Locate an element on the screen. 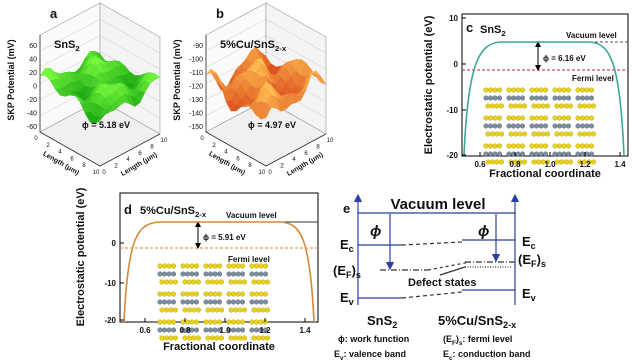 Image resolution: width=632 pixels, height=360 pixels. subscript: 2-x is located at coordinates (201, 214).